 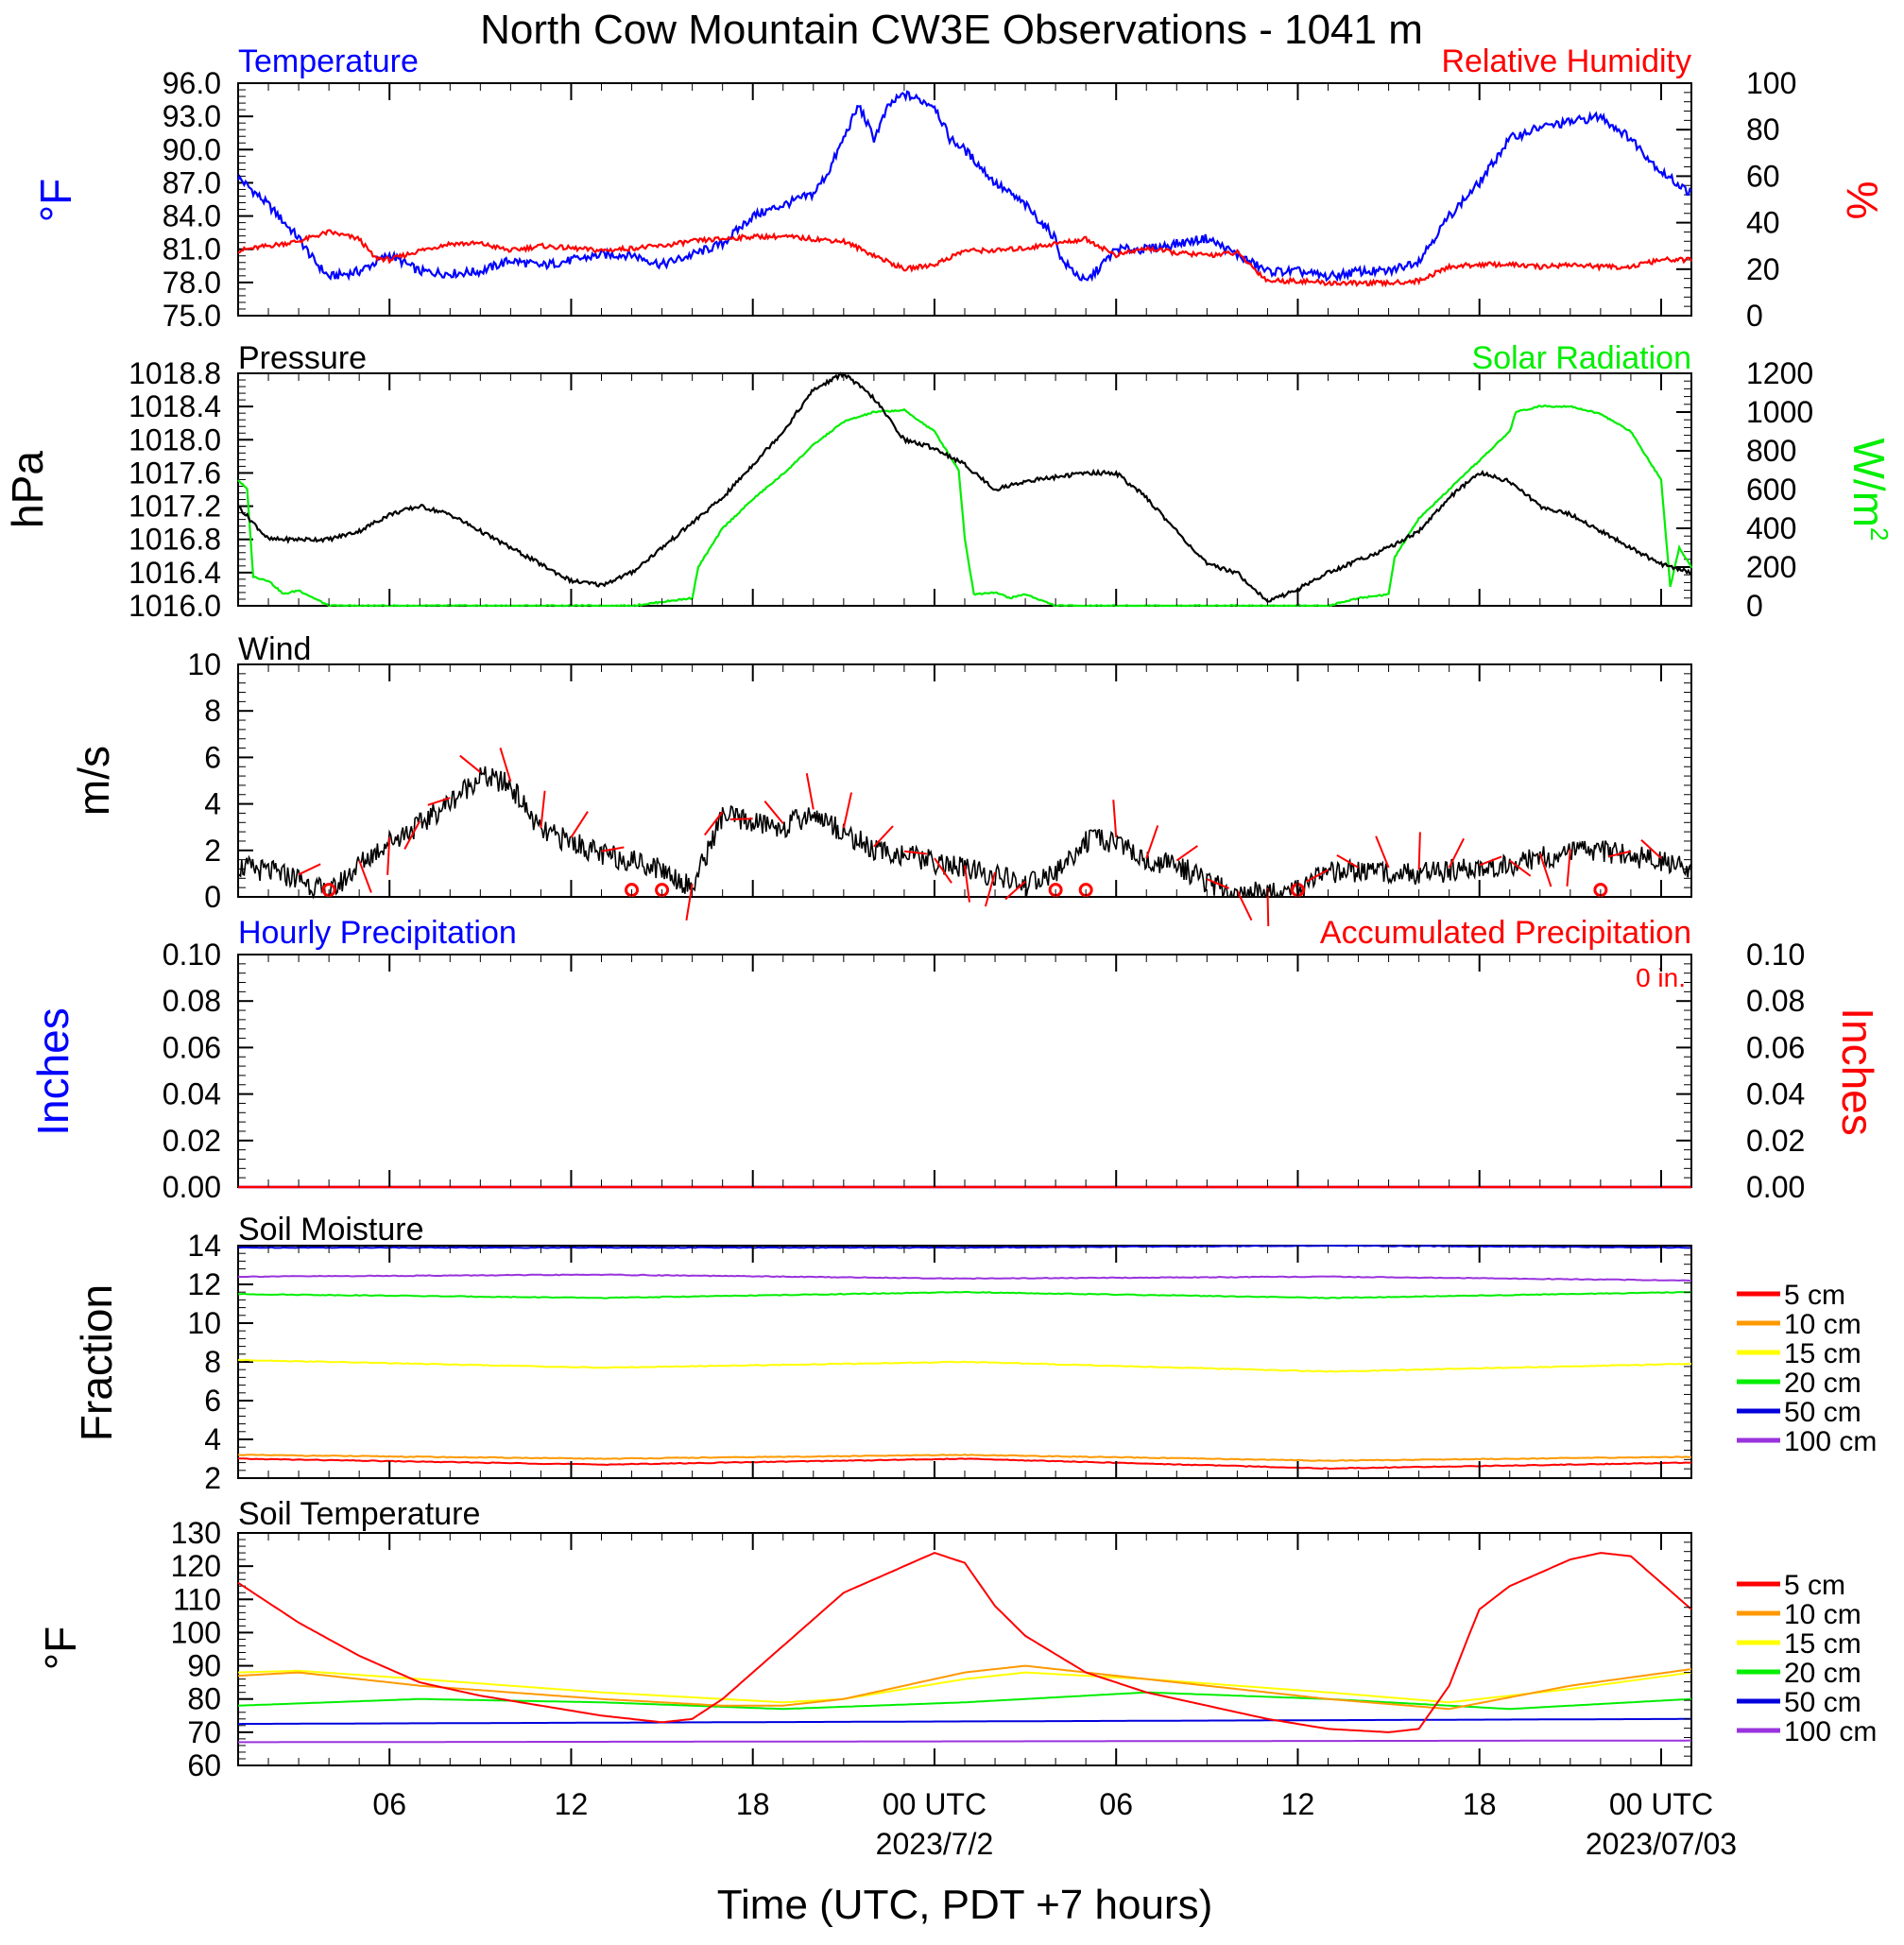 I want to click on y-tick-label: 60, so click(x=1763, y=176).